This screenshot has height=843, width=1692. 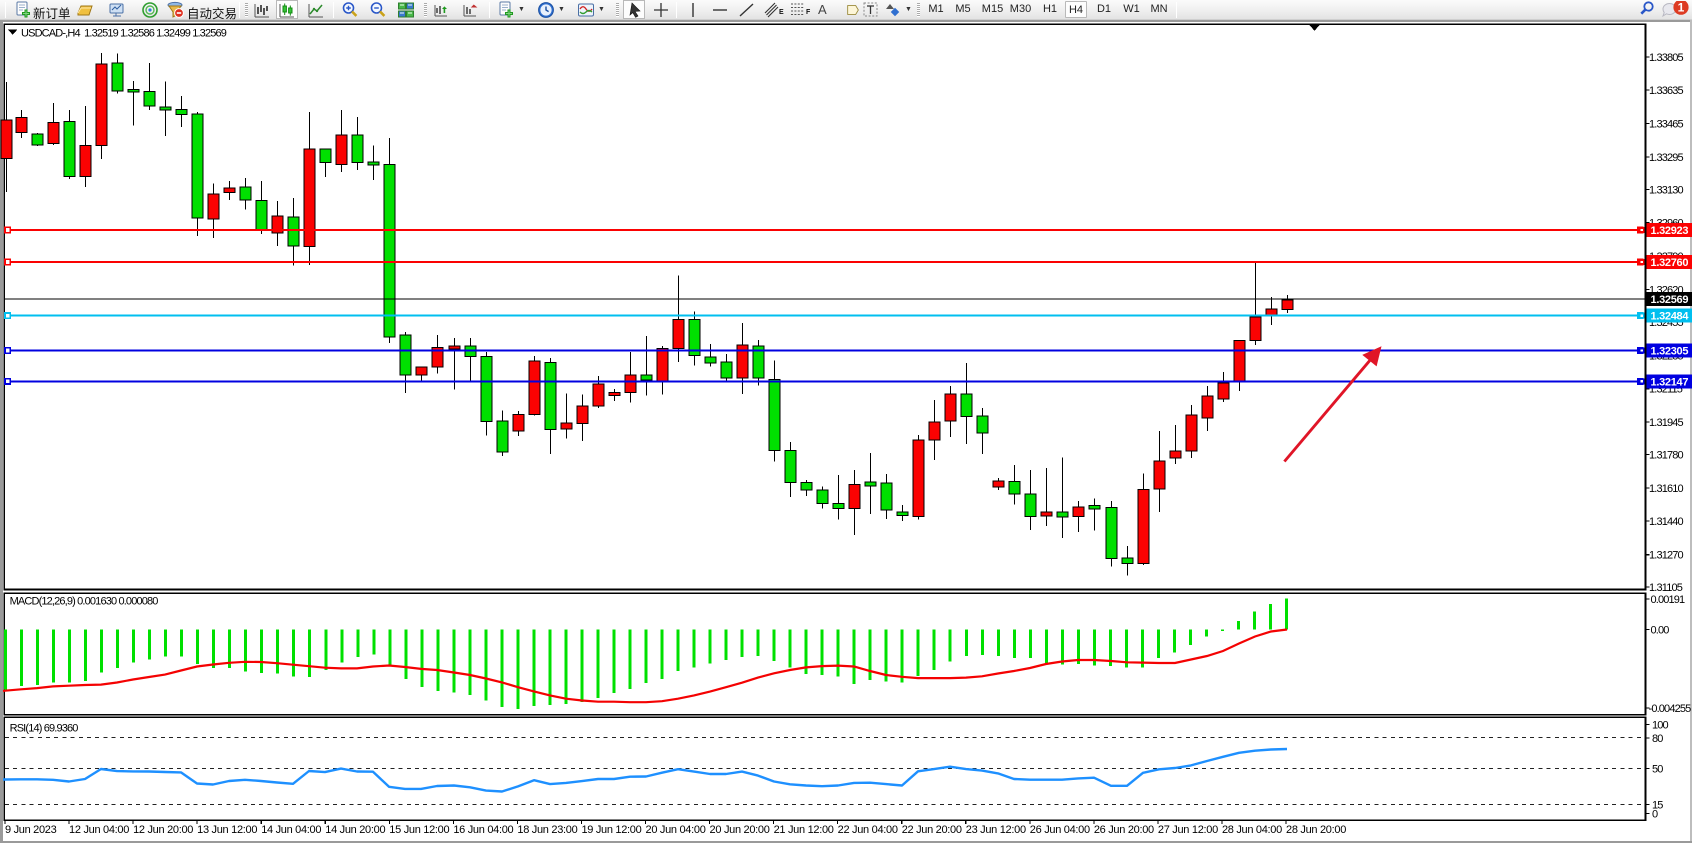 I want to click on svg-text: 100, so click(x=1660, y=725).